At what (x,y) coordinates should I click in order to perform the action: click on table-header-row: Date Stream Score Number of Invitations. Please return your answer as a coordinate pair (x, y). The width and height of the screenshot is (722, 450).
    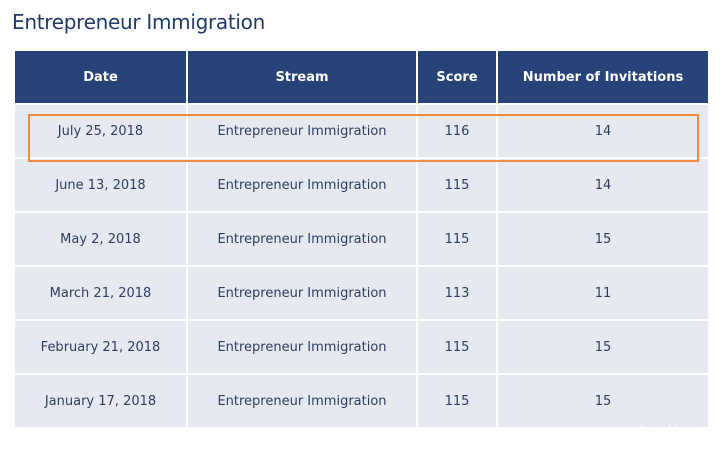
    Looking at the image, I should click on (361, 78).